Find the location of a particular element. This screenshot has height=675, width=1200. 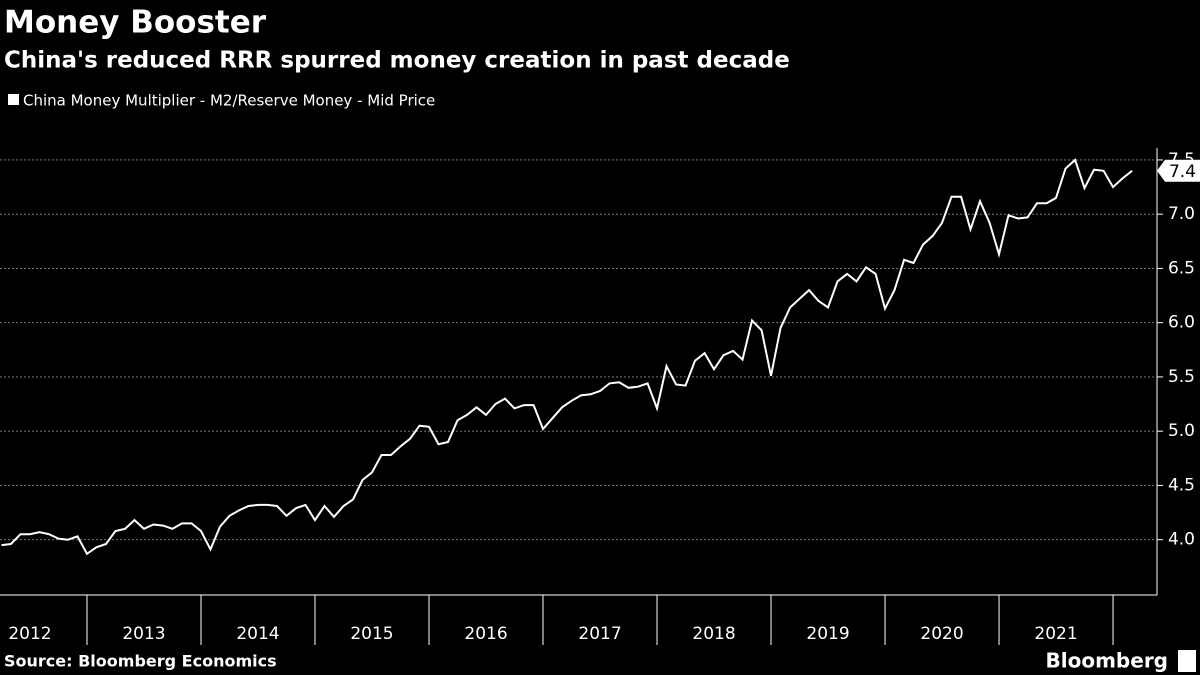

source: Source: Bloomberg Economics is located at coordinates (140, 661).